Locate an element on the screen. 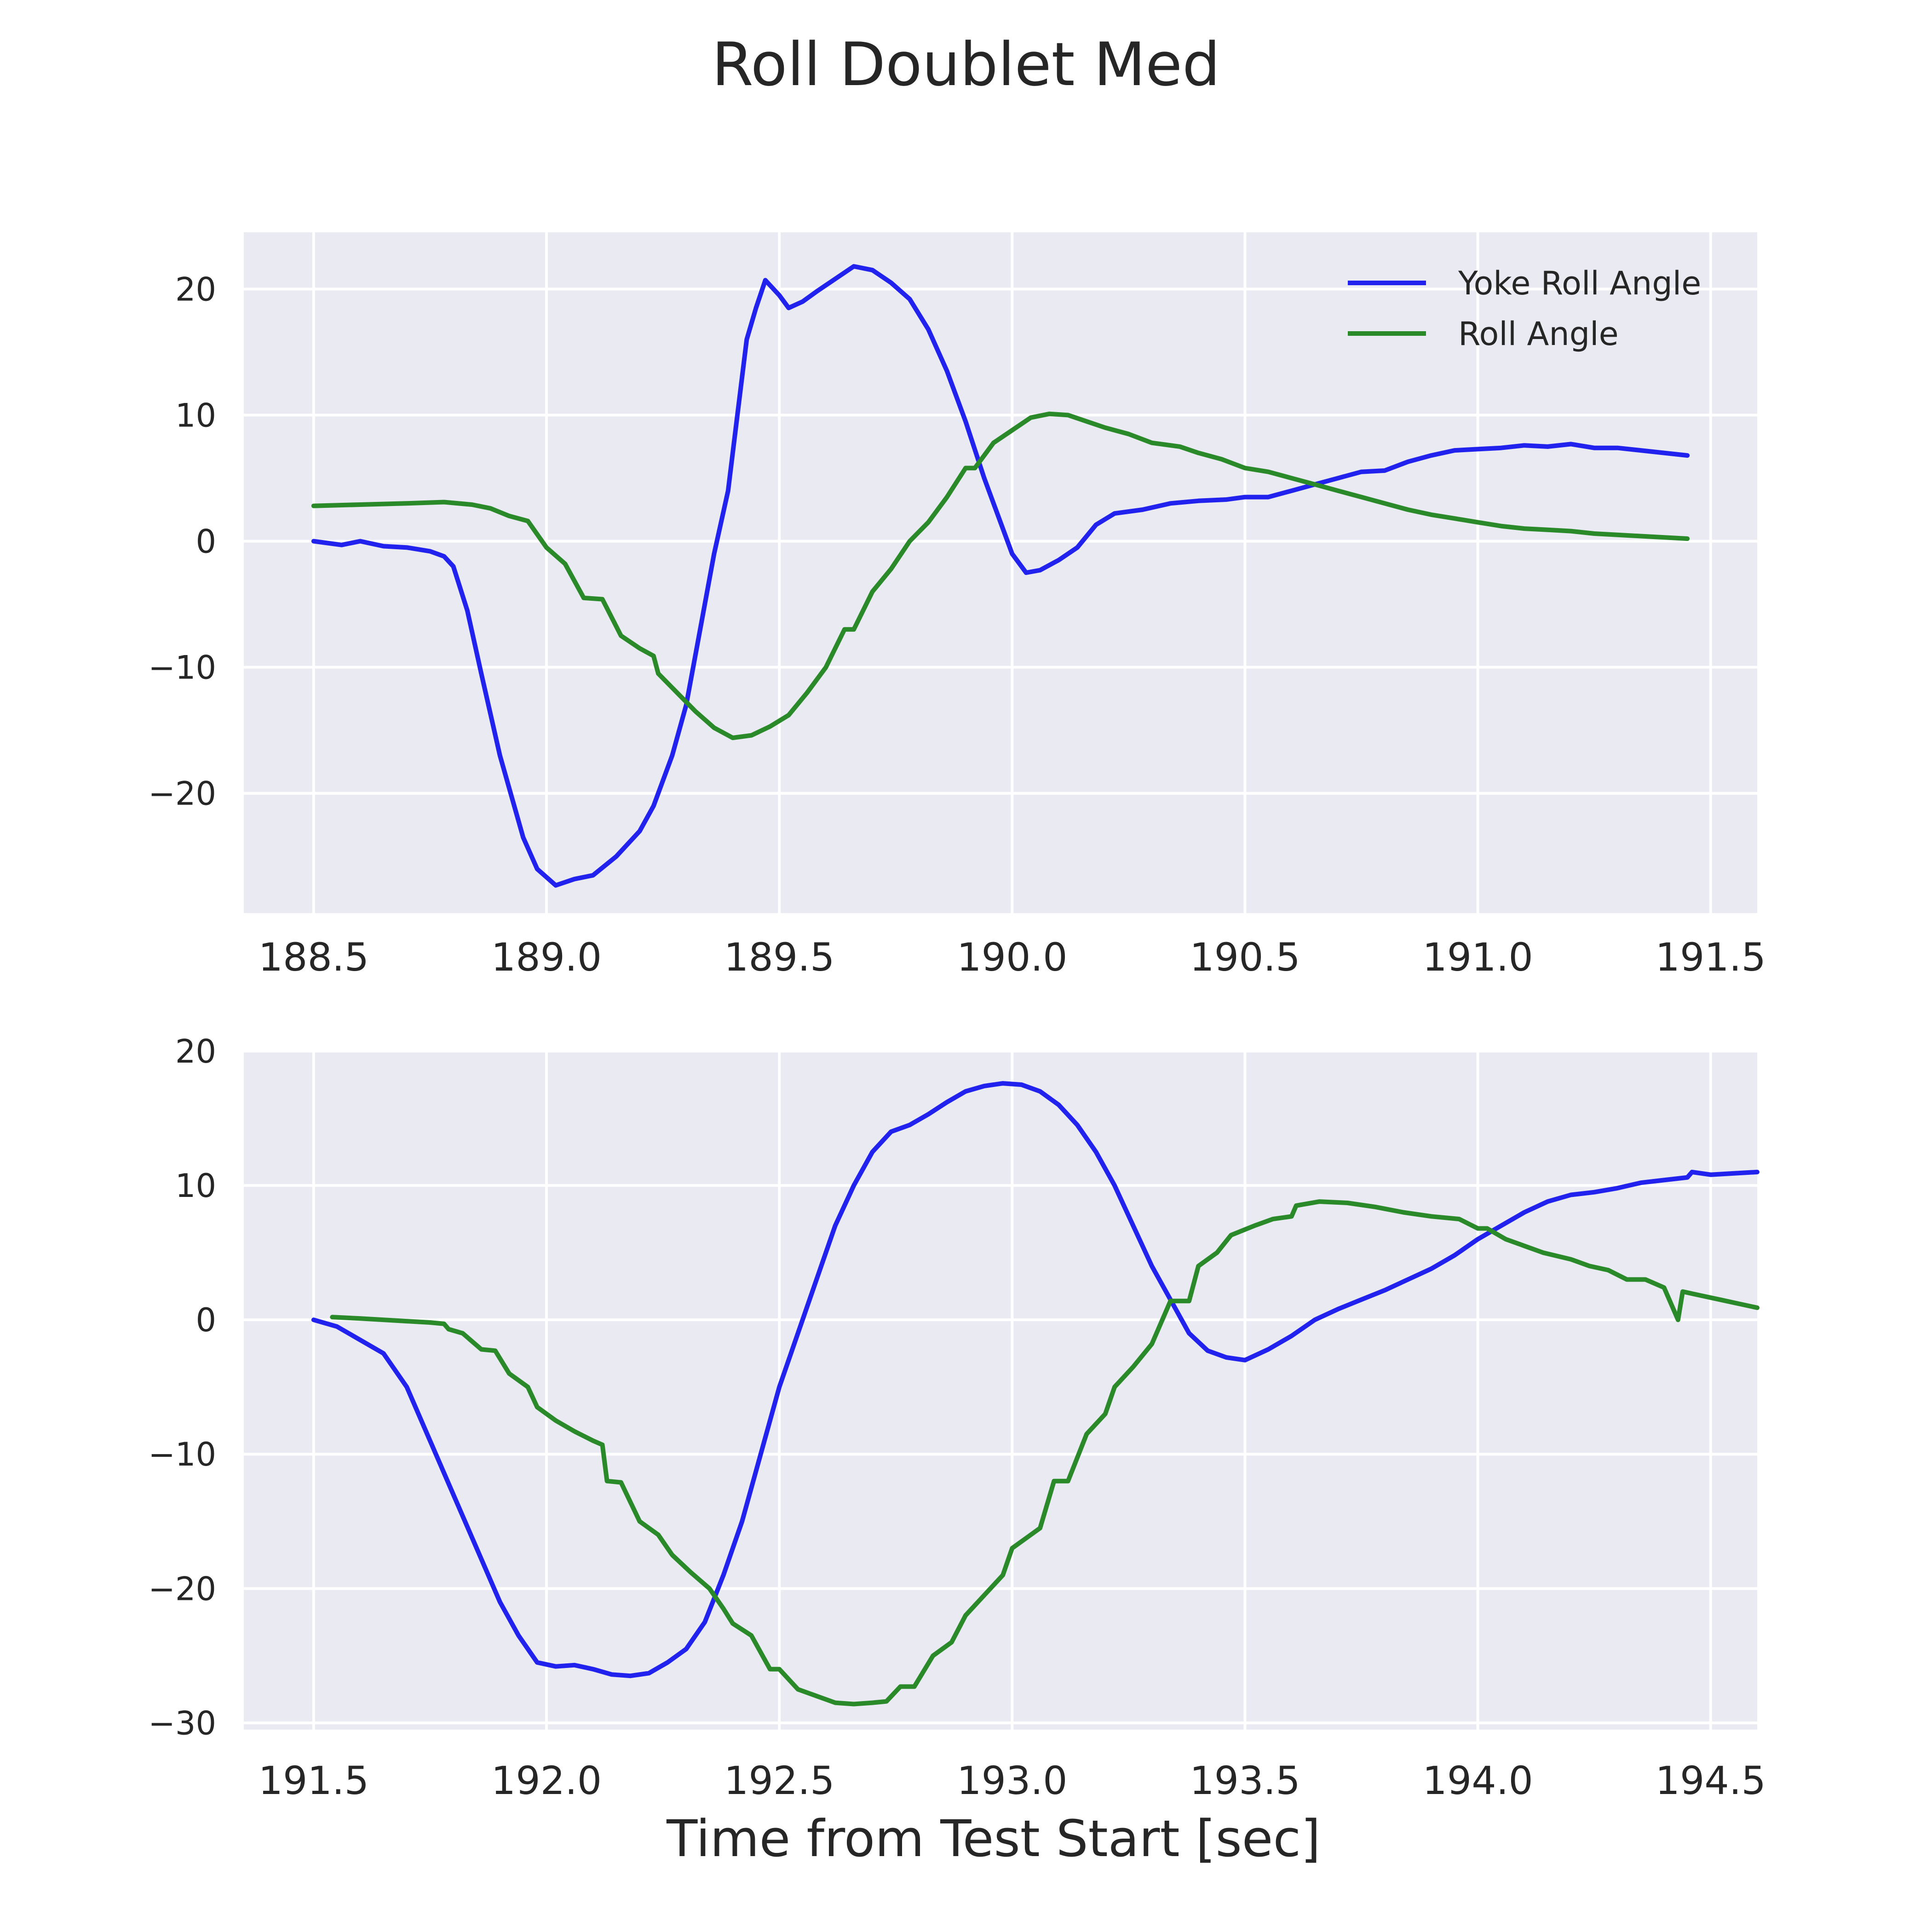 This screenshot has width=1932, height=1932. figure-title: Roll Doublet Med is located at coordinates (966, 64).